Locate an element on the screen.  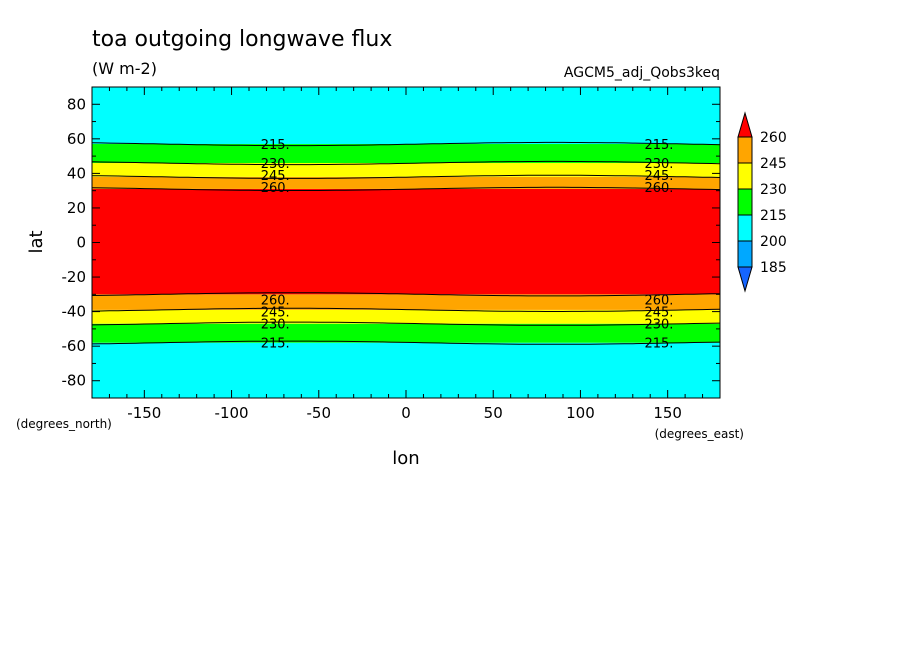
colorbar: 260 245 230 215 200 185 is located at coordinates (762, 202).